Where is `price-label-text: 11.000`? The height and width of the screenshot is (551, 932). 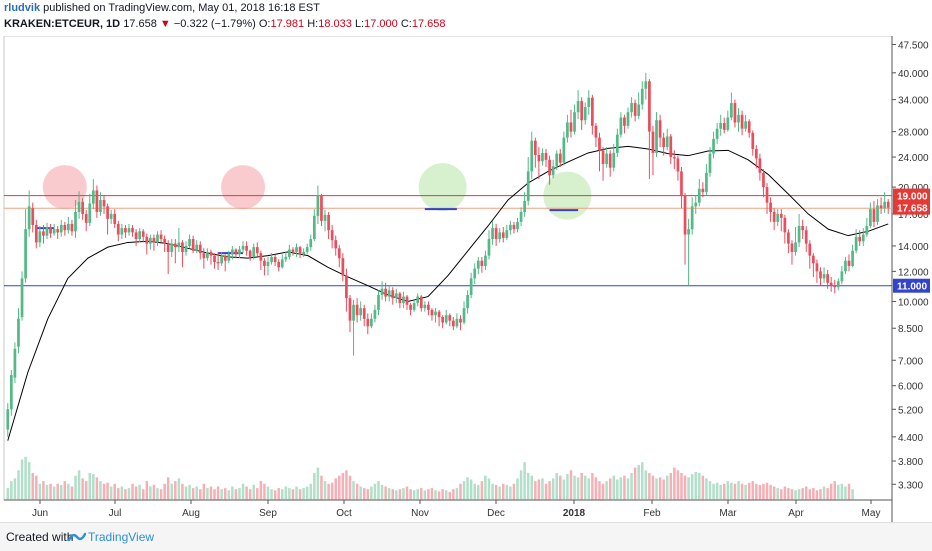 price-label-text: 11.000 is located at coordinates (912, 287).